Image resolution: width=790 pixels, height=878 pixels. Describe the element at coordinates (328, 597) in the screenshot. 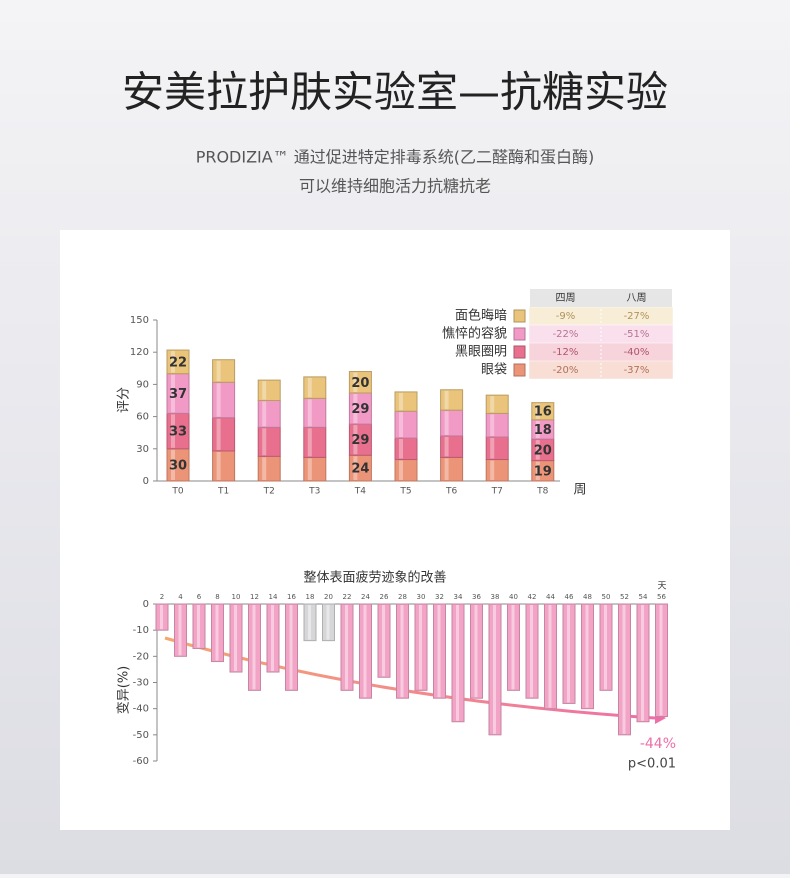

I see `x-tick-label: 20` at that location.